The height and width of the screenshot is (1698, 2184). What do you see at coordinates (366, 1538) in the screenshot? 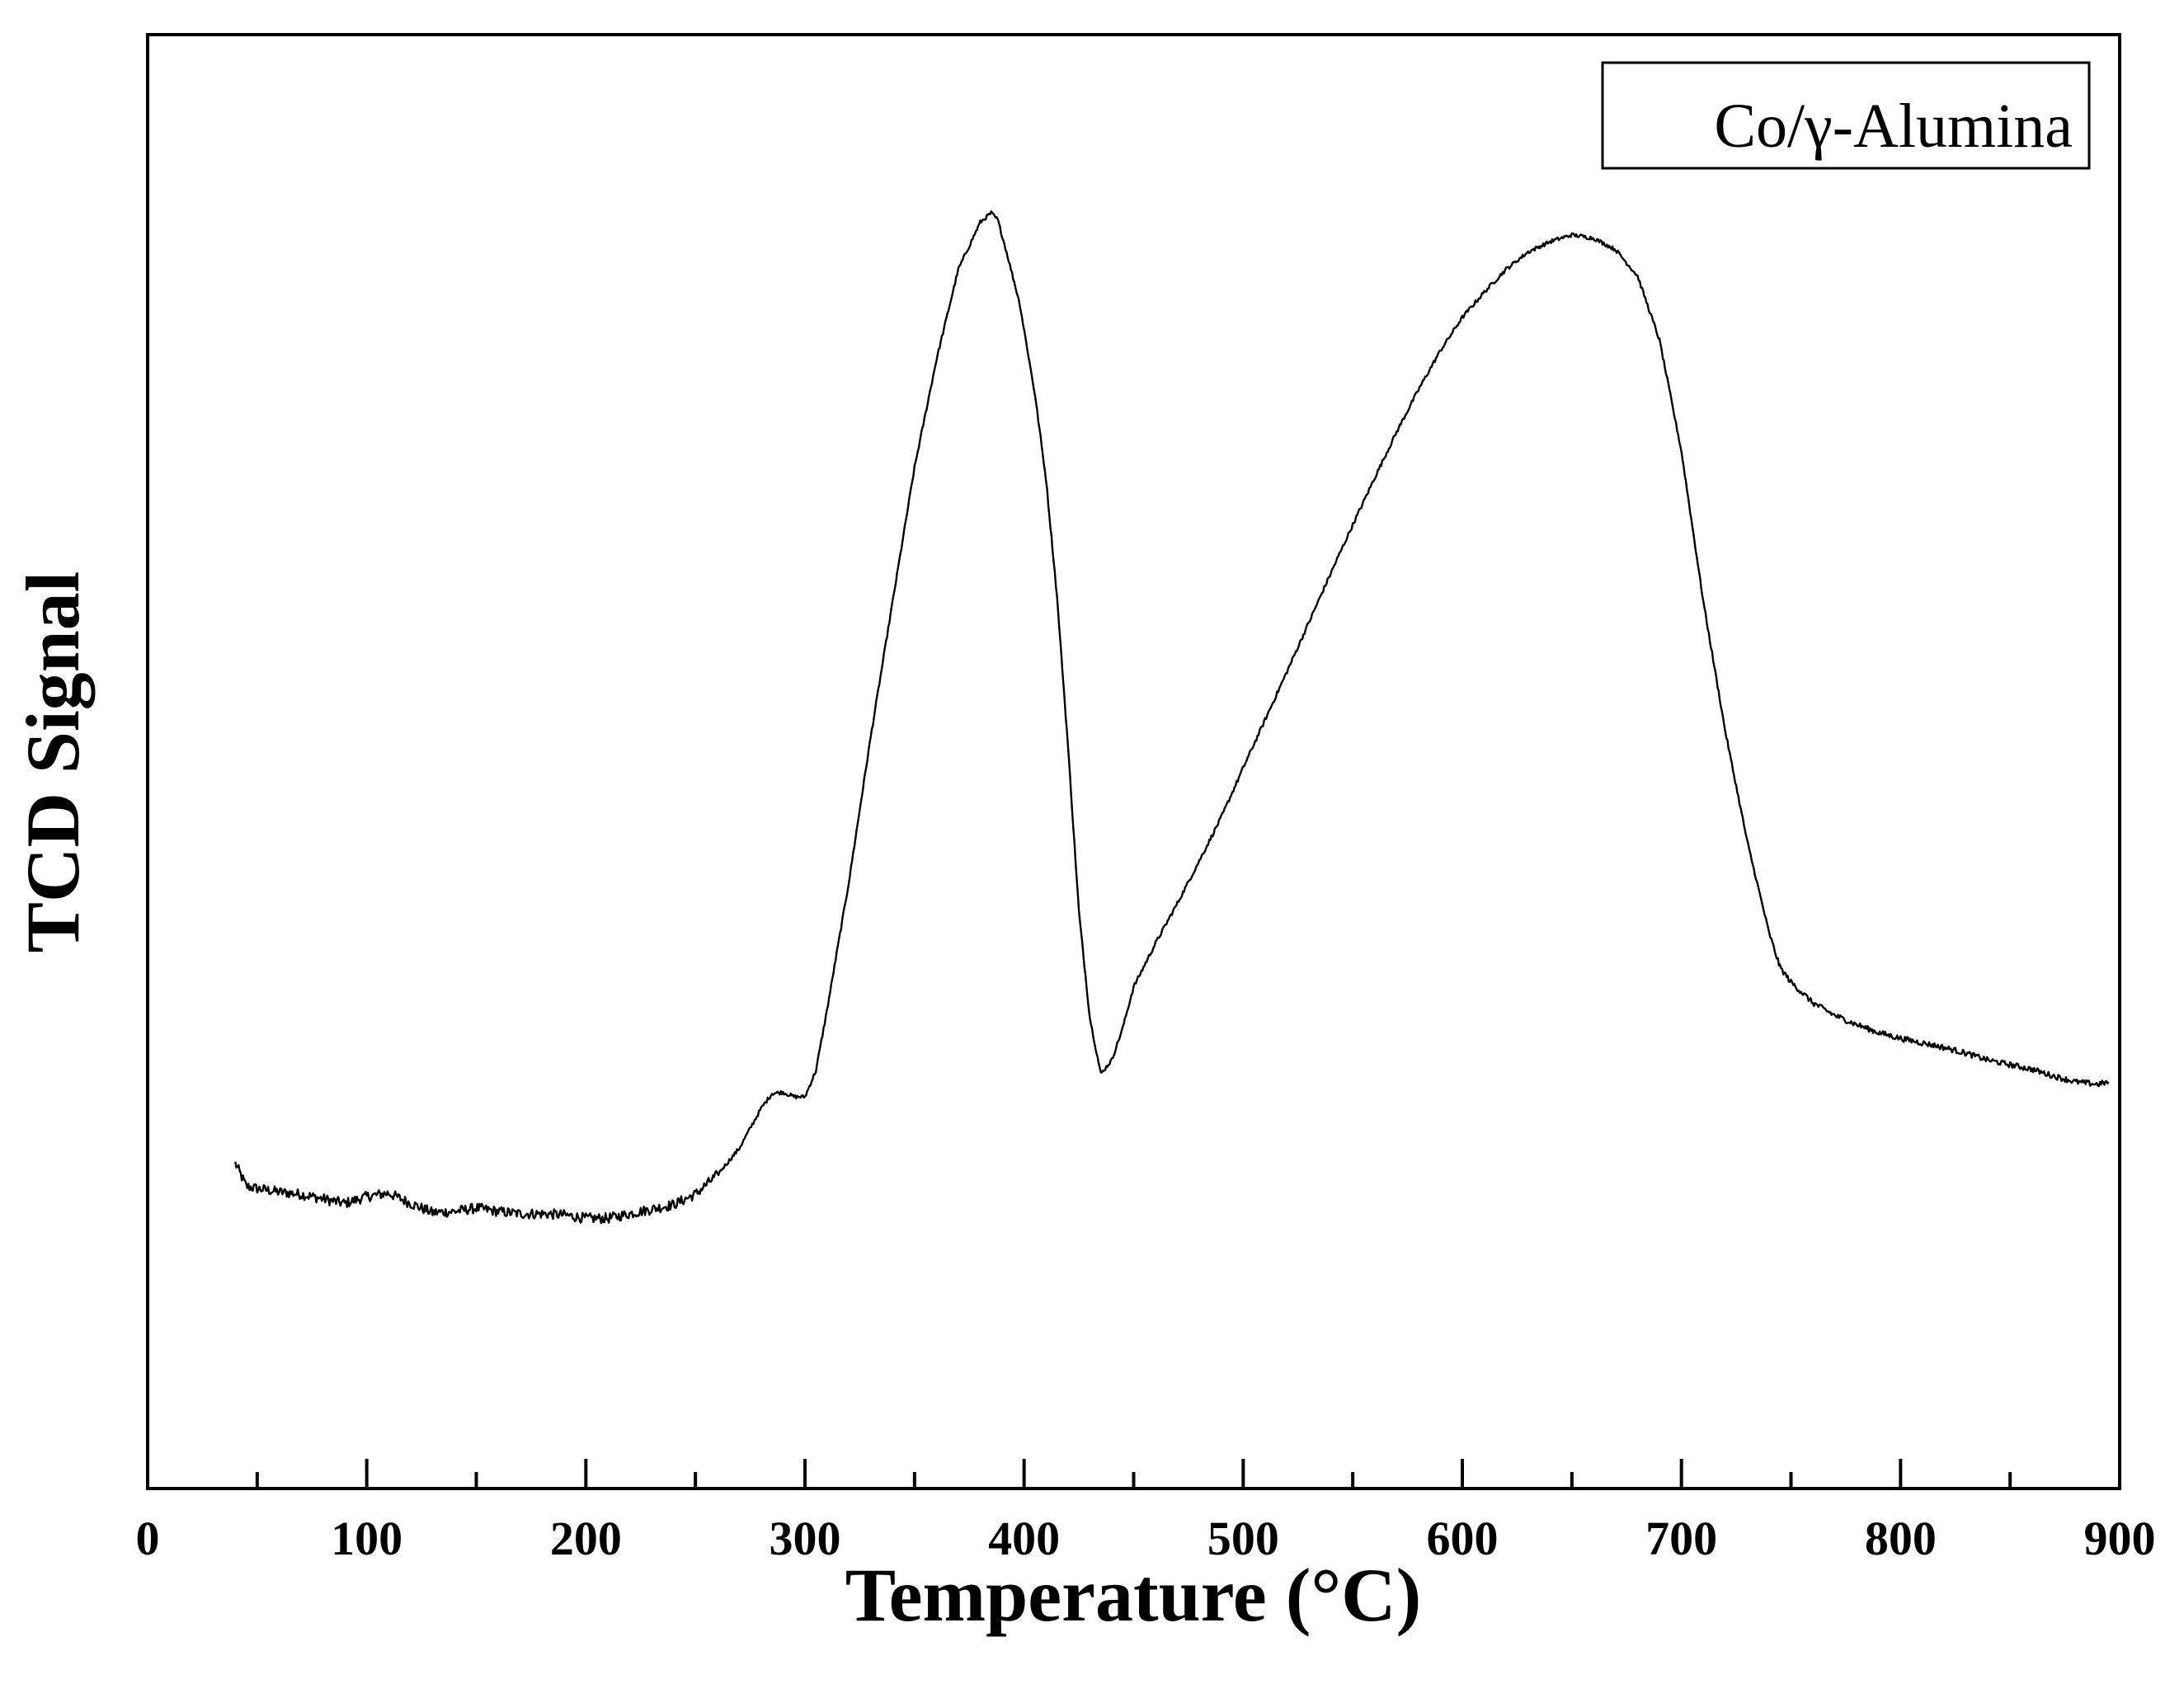
I see `x-tick-label: 100` at bounding box center [366, 1538].